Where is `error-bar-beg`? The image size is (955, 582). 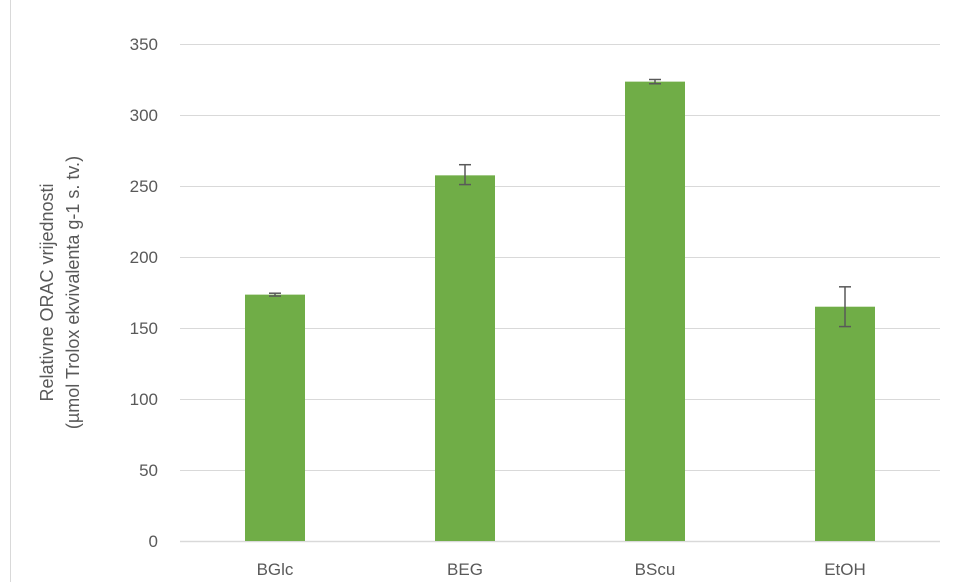 error-bar-beg is located at coordinates (465, 174).